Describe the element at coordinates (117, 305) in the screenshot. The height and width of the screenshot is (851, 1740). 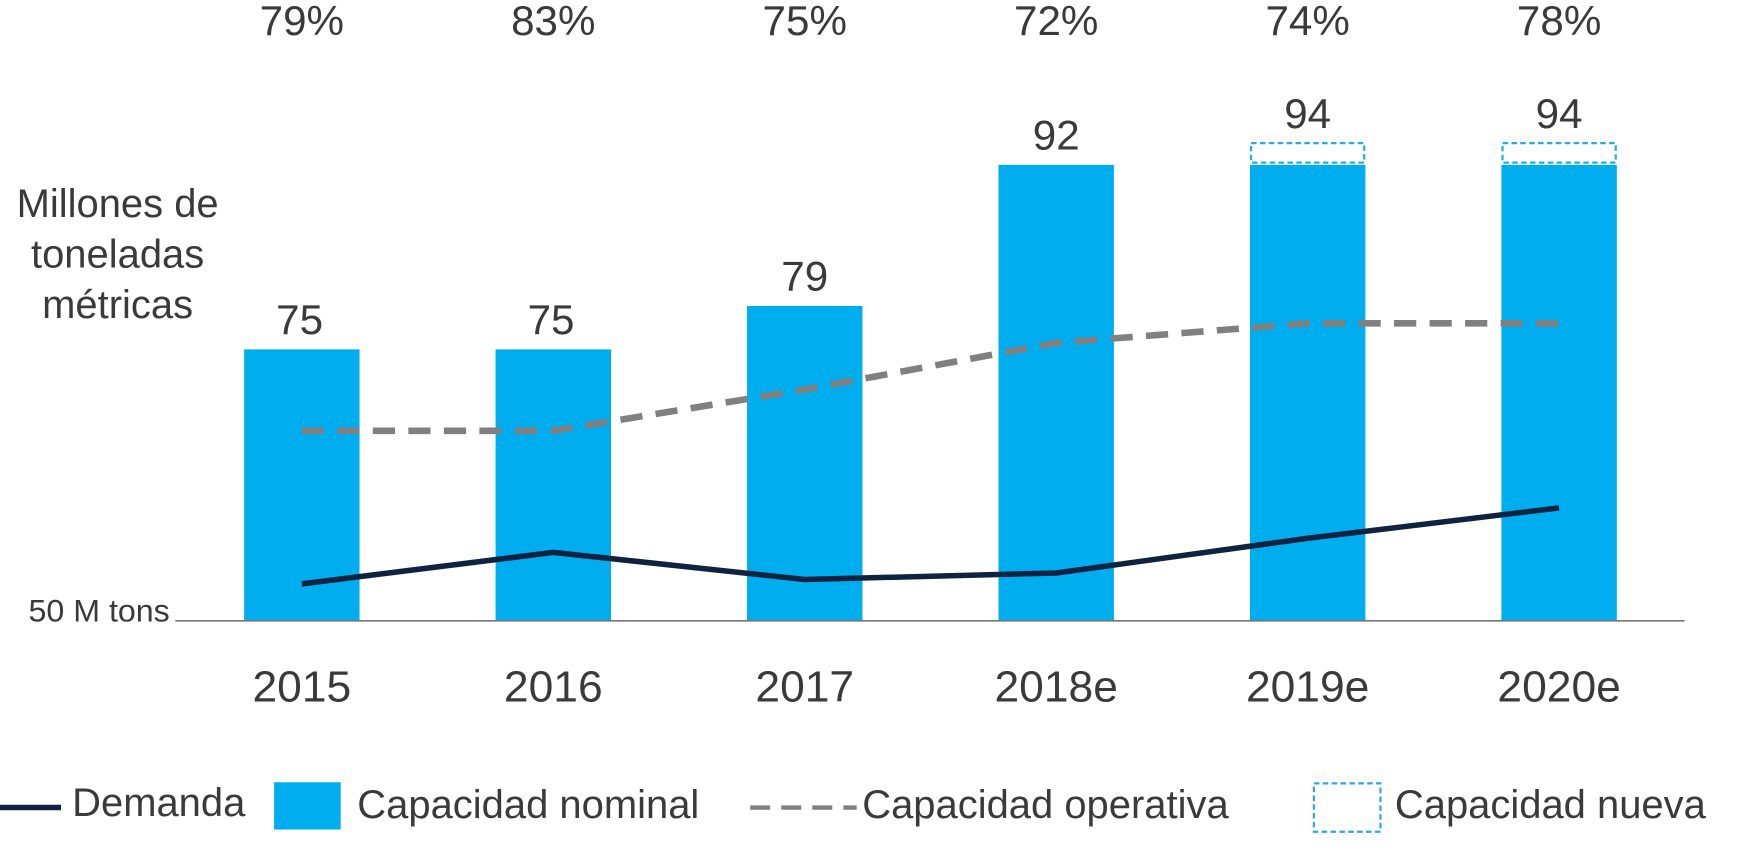
I see `y-axis-label: métricas` at that location.